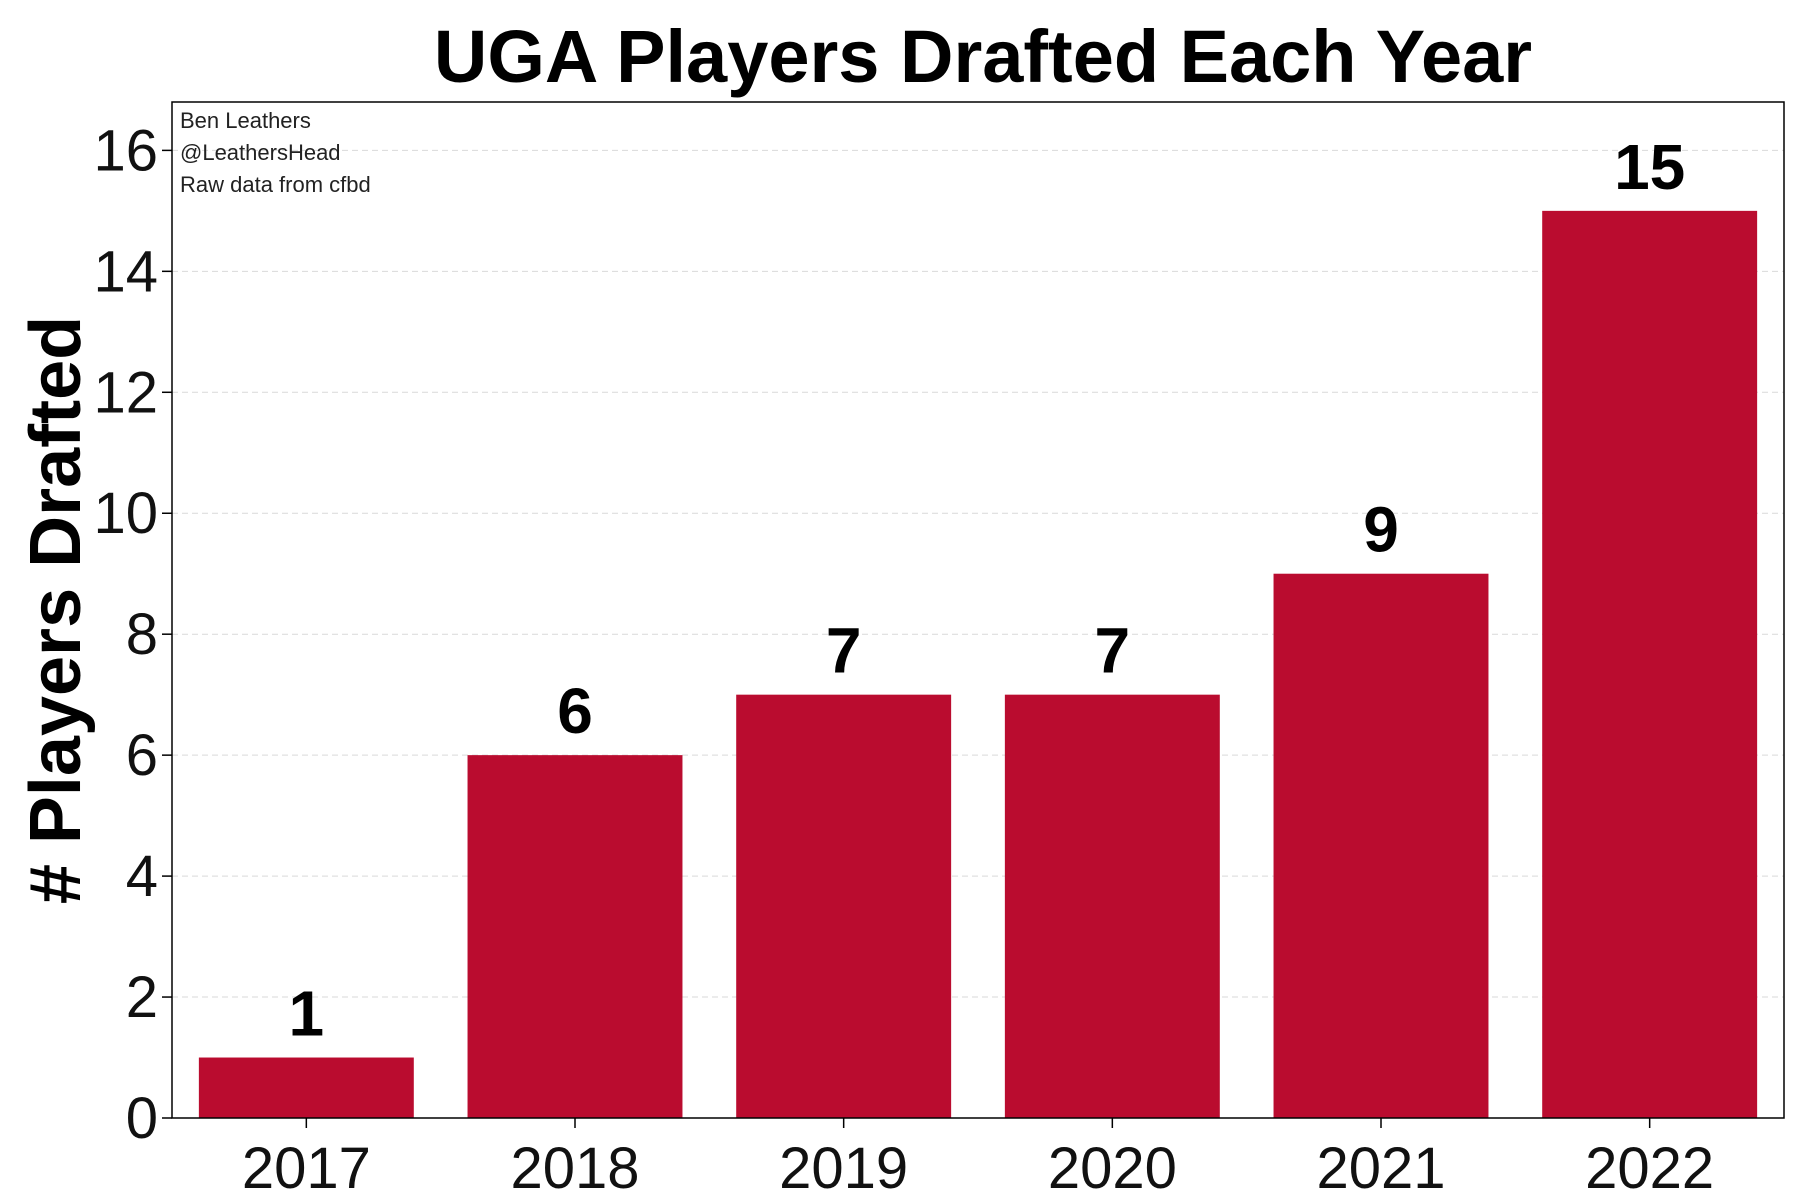  I want to click on bar-2022, so click(1650, 664).